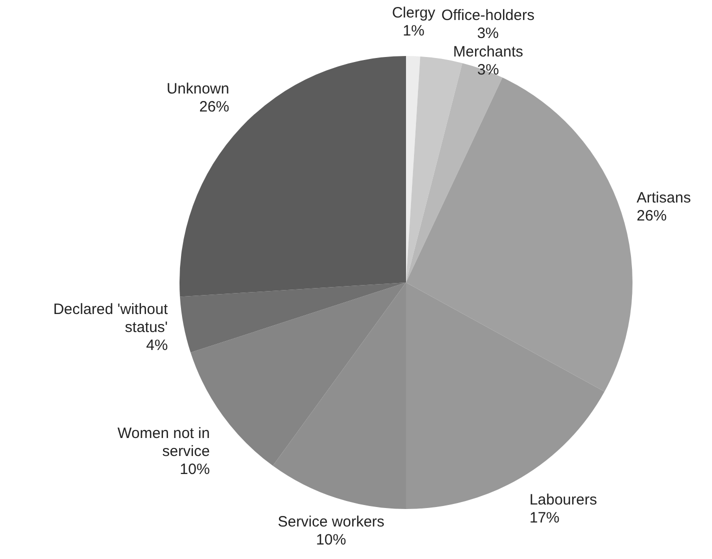  Describe the element at coordinates (164, 442) in the screenshot. I see `slice-label: Women not in service` at that location.